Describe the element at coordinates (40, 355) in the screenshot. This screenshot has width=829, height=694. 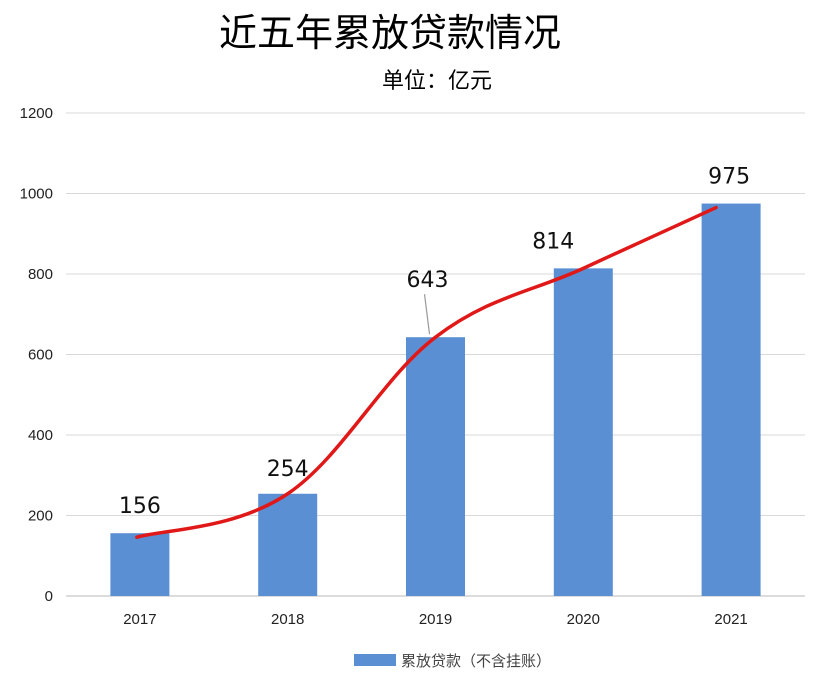
I see `y-tick-label: 600` at that location.